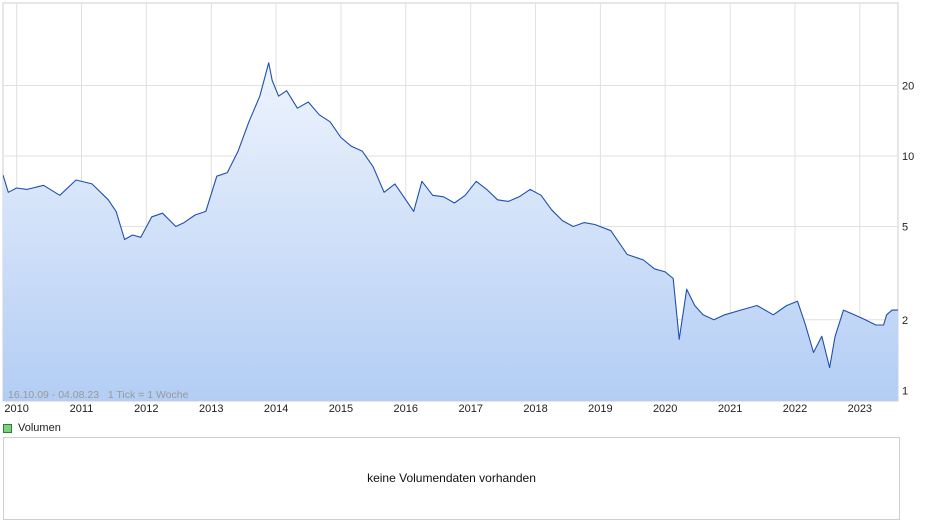 The image size is (940, 526). Describe the element at coordinates (860, 409) in the screenshot. I see `x-tick-label: 2023` at that location.